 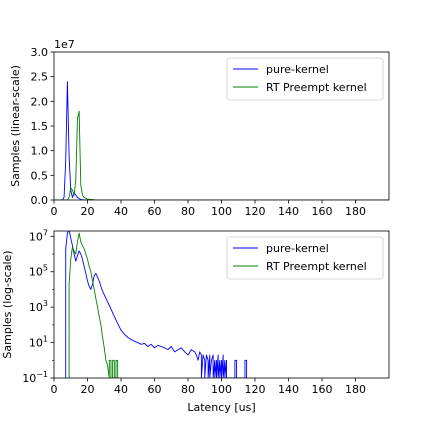 I want to click on y-tick-label: 10⁷, so click(x=38, y=235).